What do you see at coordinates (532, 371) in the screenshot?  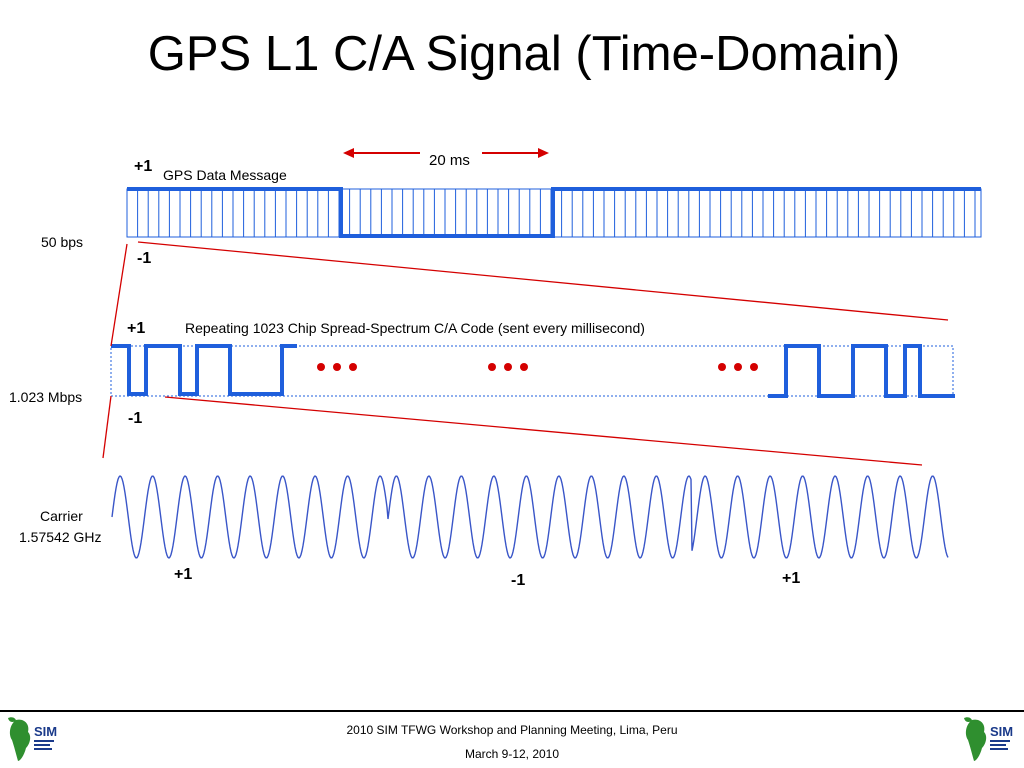 I see `ca-code-box` at bounding box center [532, 371].